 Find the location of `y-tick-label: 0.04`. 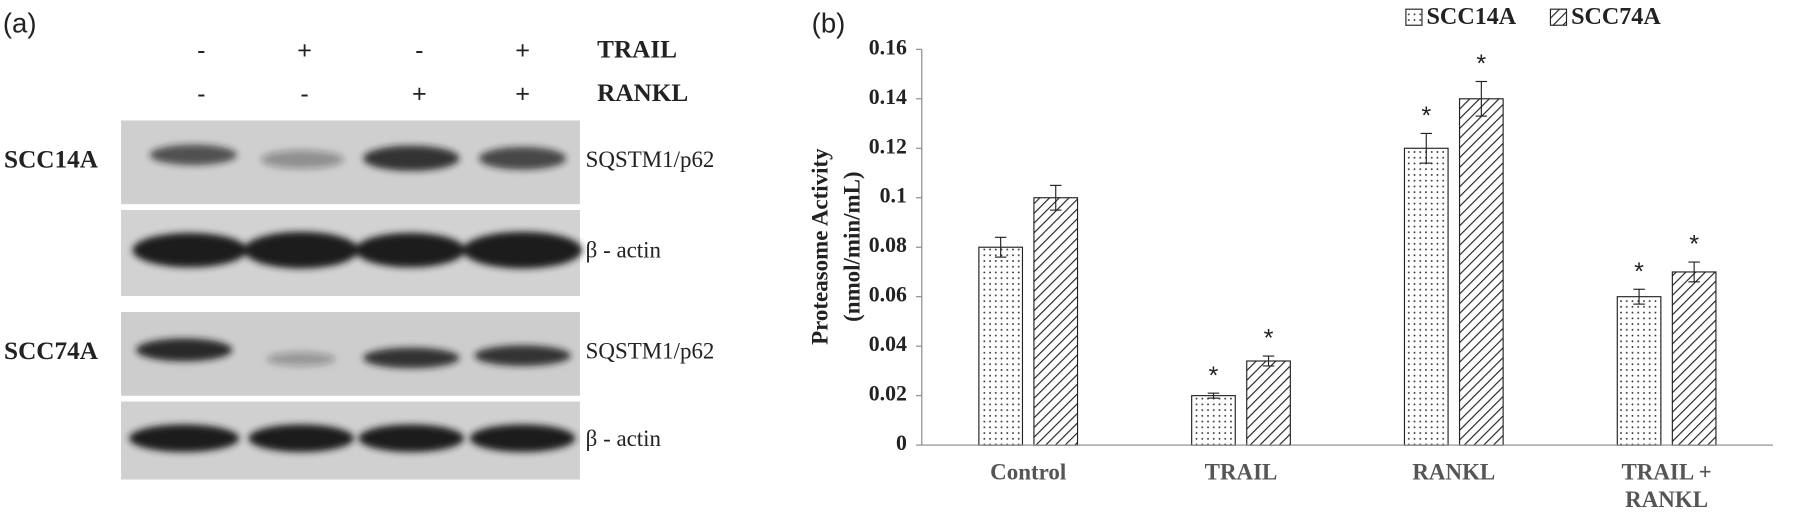

y-tick-label: 0.04 is located at coordinates (888, 344).